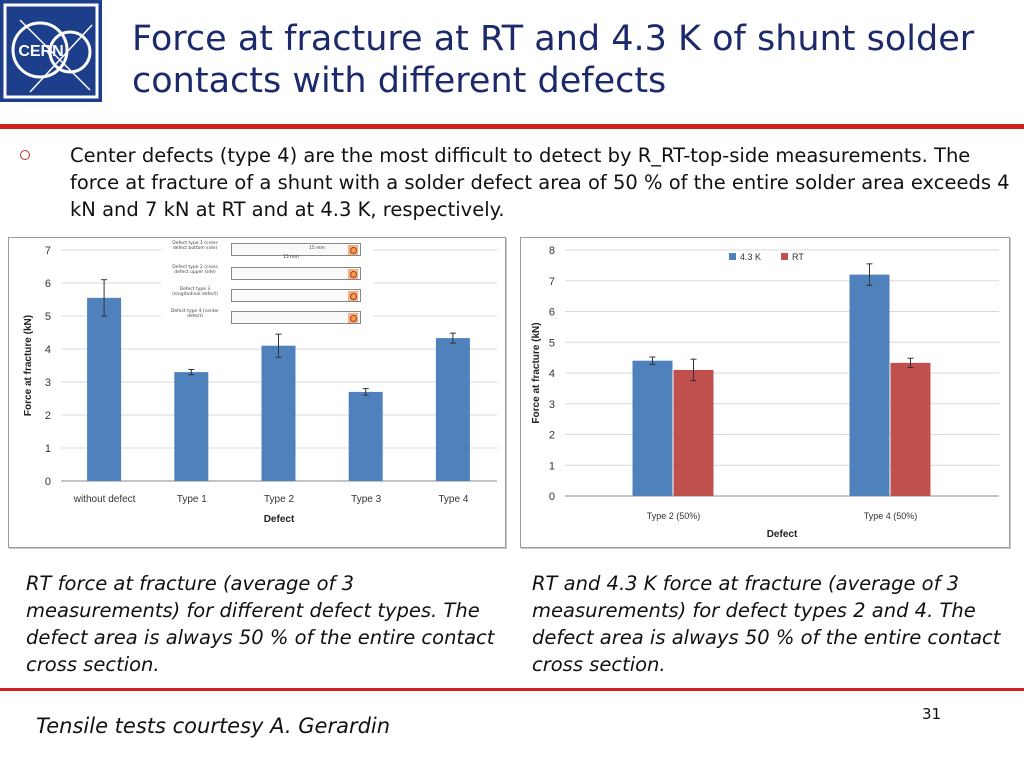  Describe the element at coordinates (932, 714) in the screenshot. I see `page-number: 31` at that location.